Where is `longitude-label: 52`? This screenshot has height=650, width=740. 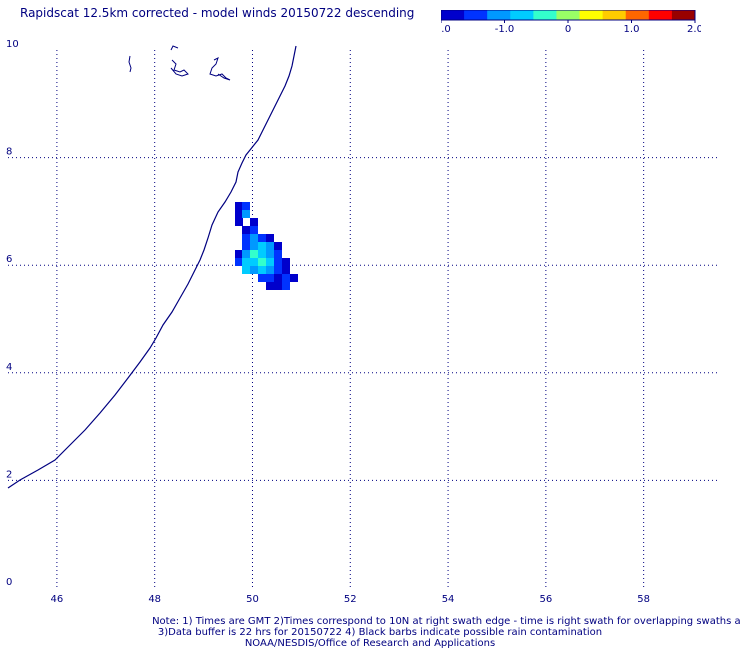 longitude-label: 52 is located at coordinates (350, 599).